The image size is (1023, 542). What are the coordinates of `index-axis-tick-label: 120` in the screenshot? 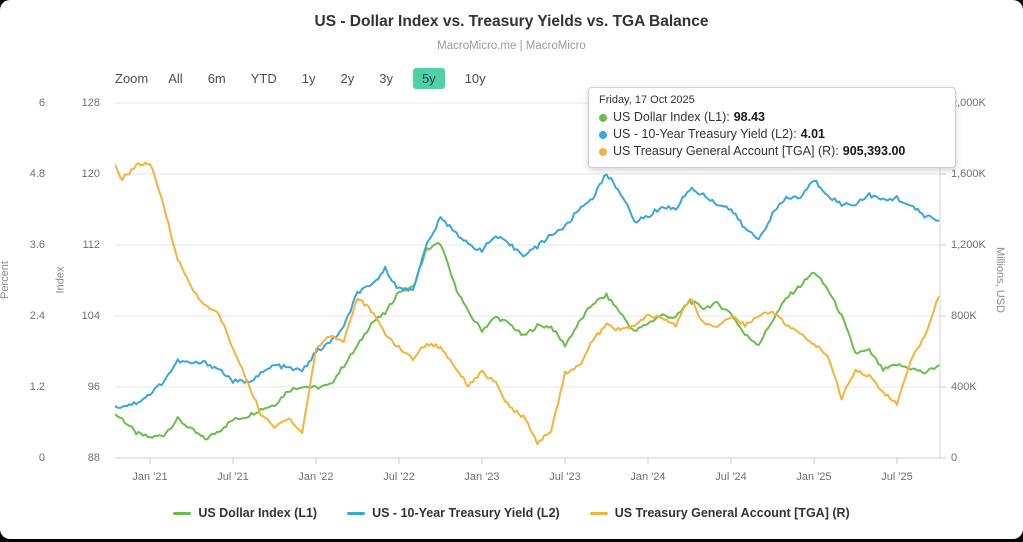 It's located at (90, 174).